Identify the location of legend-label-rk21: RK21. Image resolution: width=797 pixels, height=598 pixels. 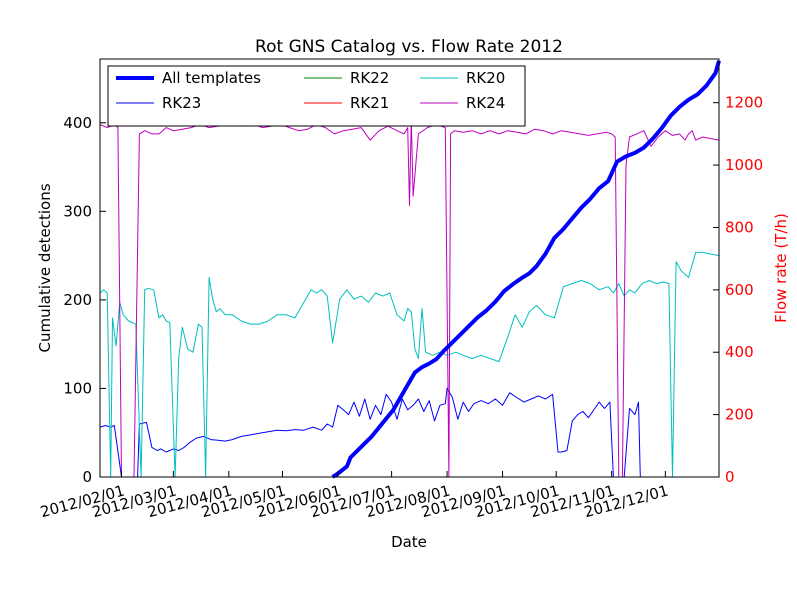
(369, 103).